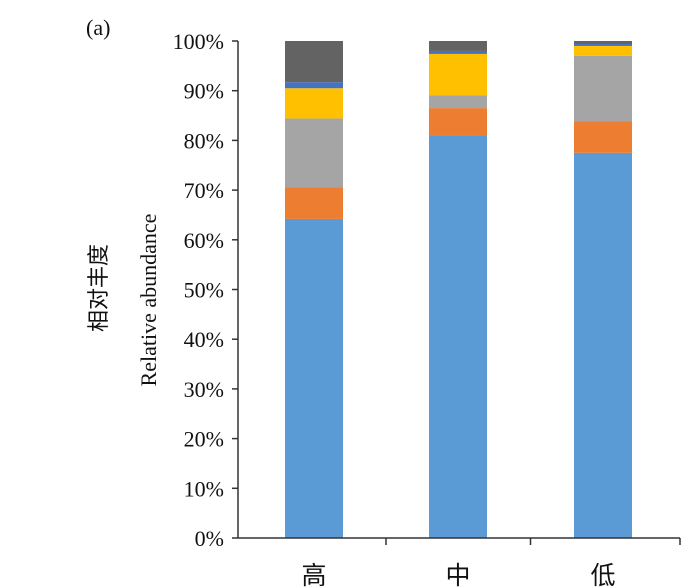 The height and width of the screenshot is (588, 694). Describe the element at coordinates (313, 574) in the screenshot. I see `x-tick-label: 高` at that location.